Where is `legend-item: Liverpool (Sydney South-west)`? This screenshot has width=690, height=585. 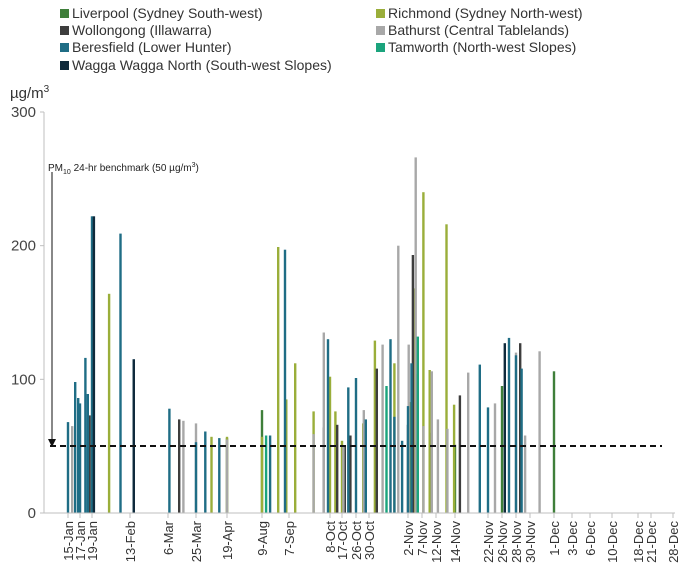 legend-item: Liverpool (Sydney South-west) is located at coordinates (161, 13).